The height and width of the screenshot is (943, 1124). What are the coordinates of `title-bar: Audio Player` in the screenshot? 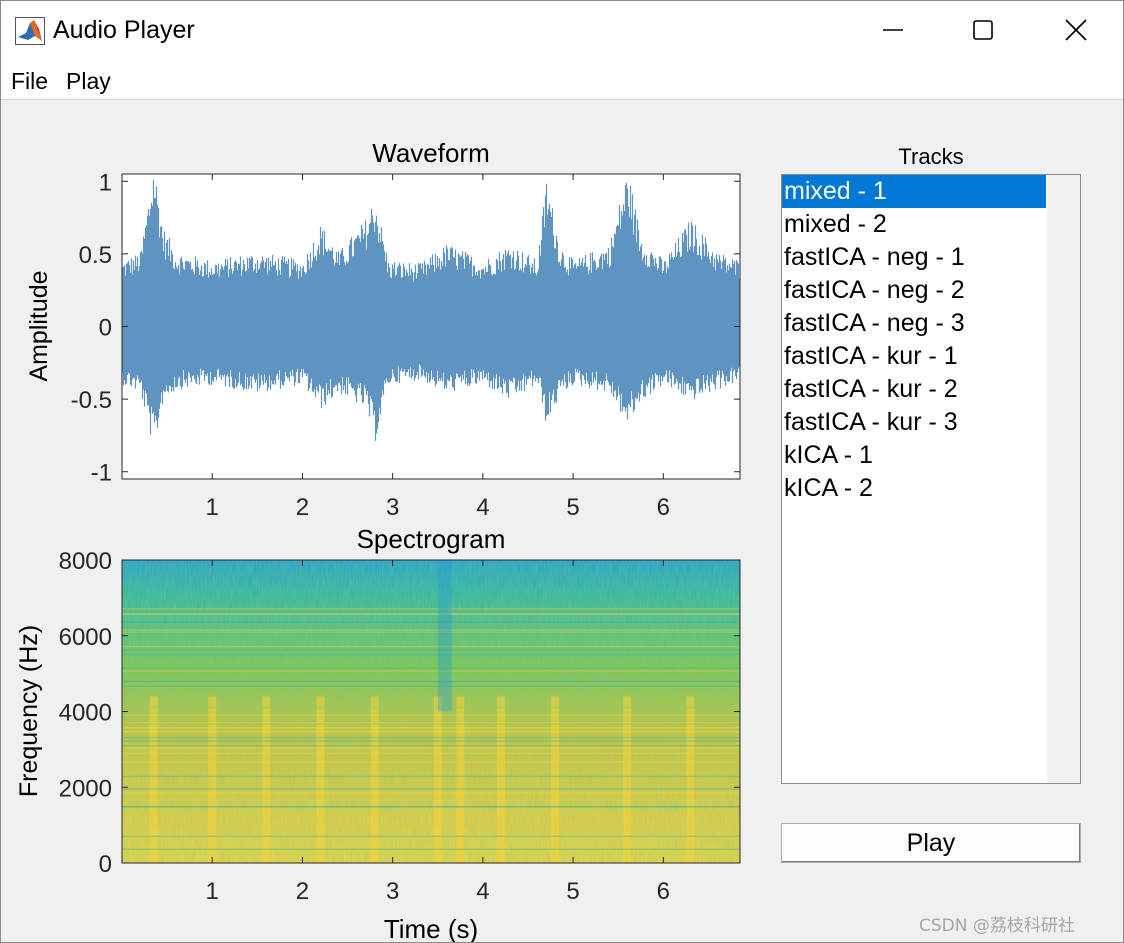 It's located at (562, 31).